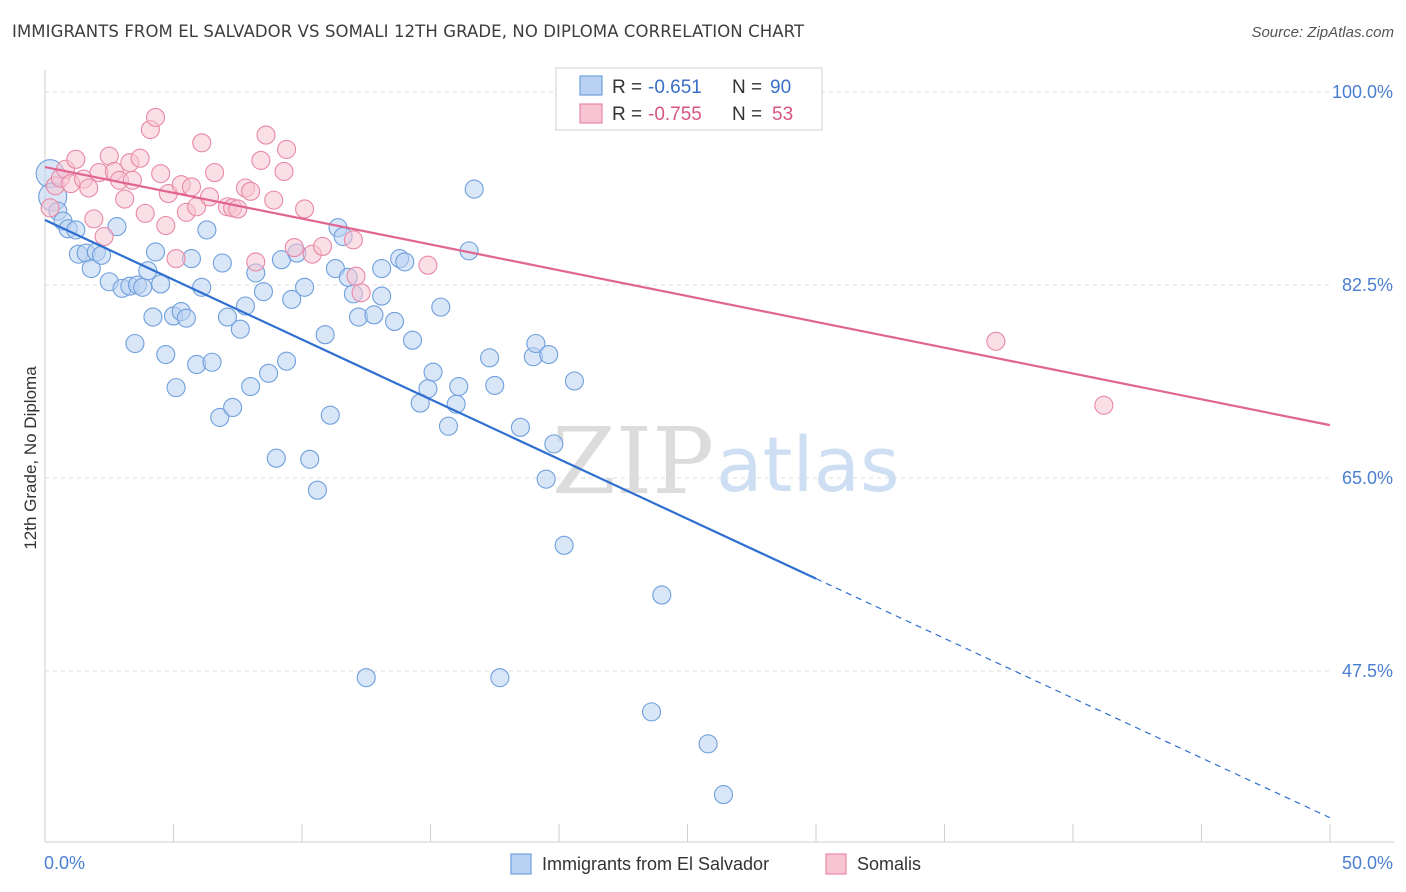  What do you see at coordinates (675, 87) in the screenshot?
I see `stats-r-value-blue: -0.651` at bounding box center [675, 87].